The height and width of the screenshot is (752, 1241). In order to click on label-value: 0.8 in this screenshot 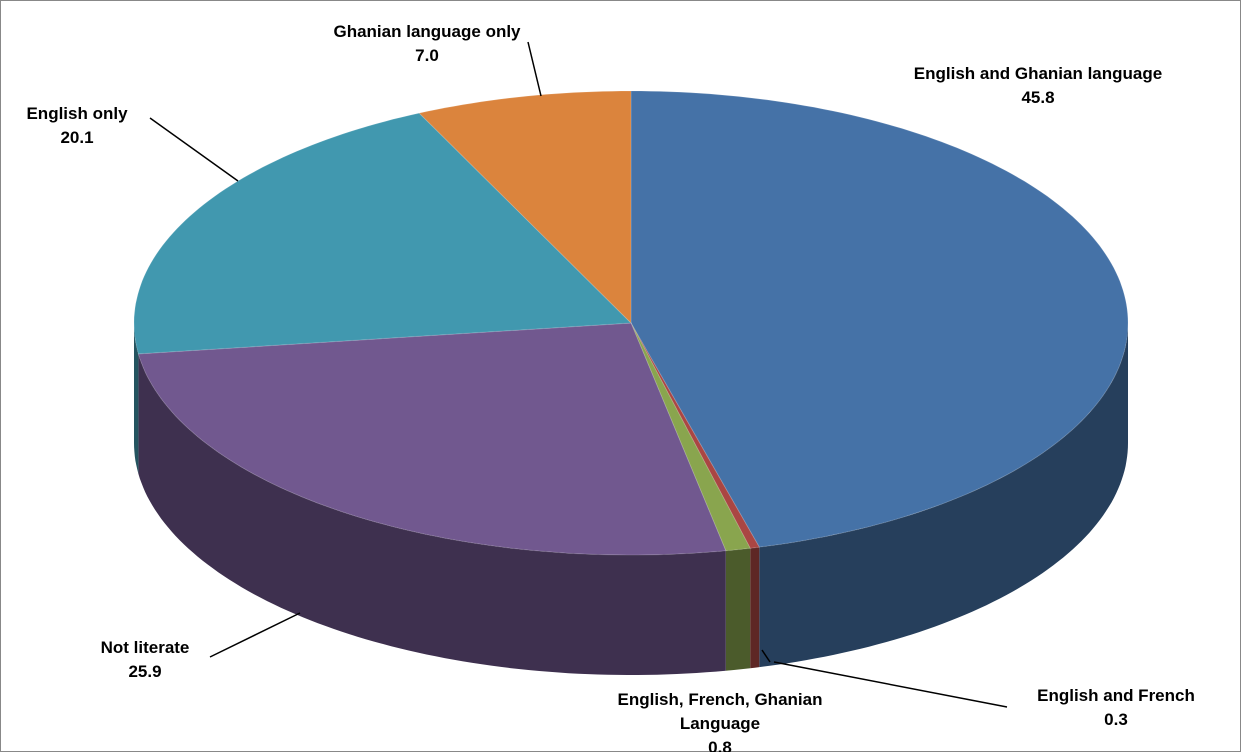, I will do `click(720, 745)`.